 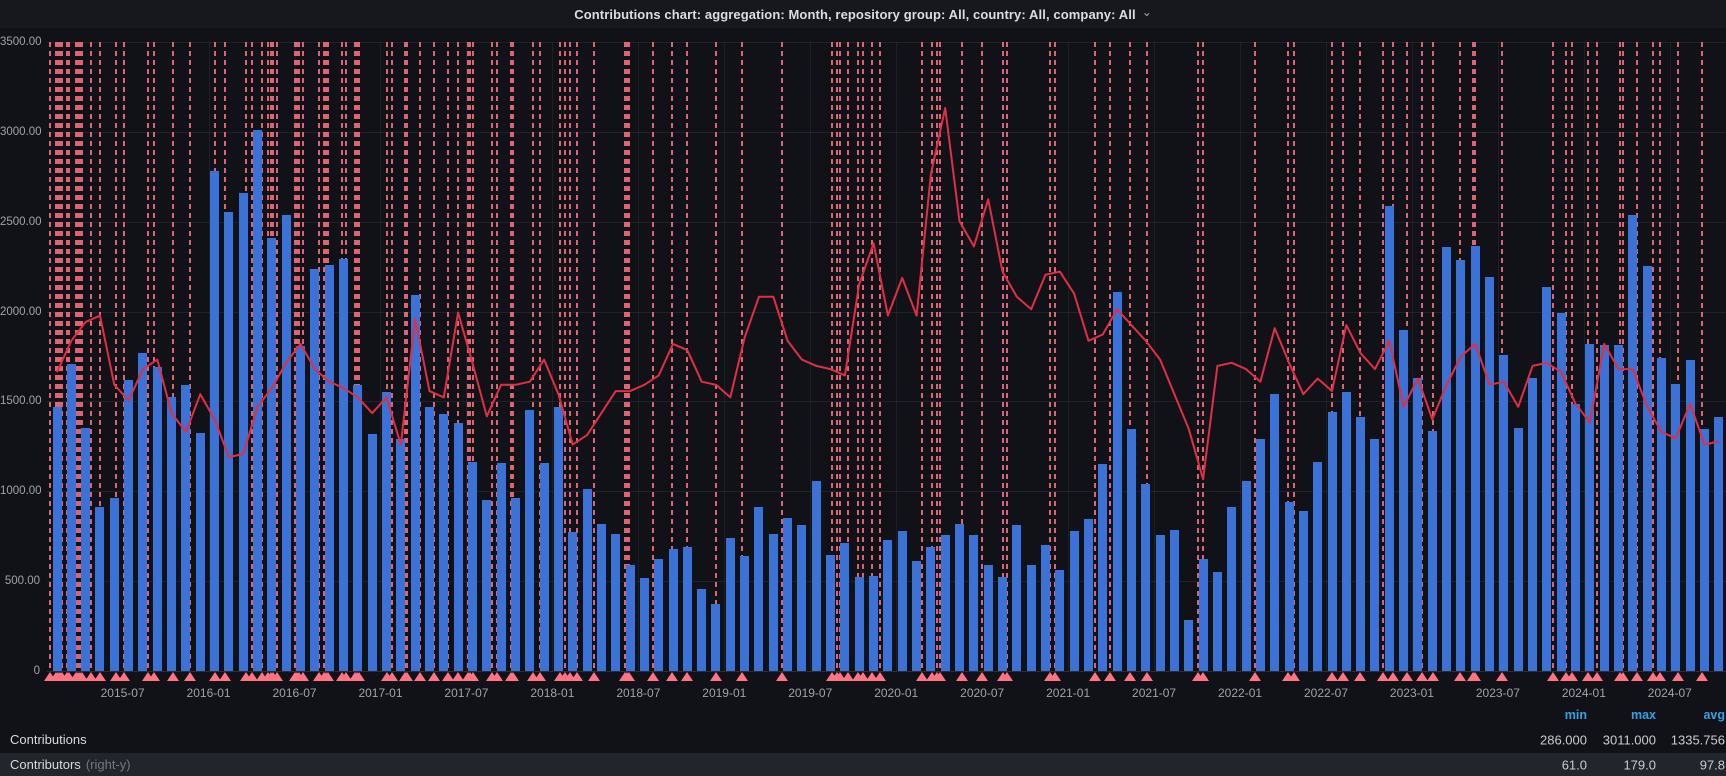 What do you see at coordinates (1643, 715) in the screenshot?
I see `stat-header-max: max` at bounding box center [1643, 715].